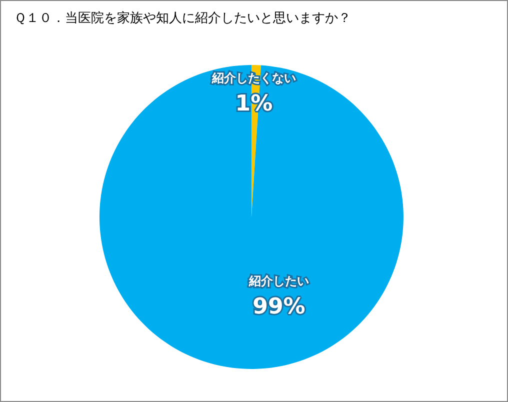 This screenshot has height=402, width=508. I want to click on chart-title: Ｑ１０．当医院を家族や知人に紹介したいと思いますか？, so click(182, 18).